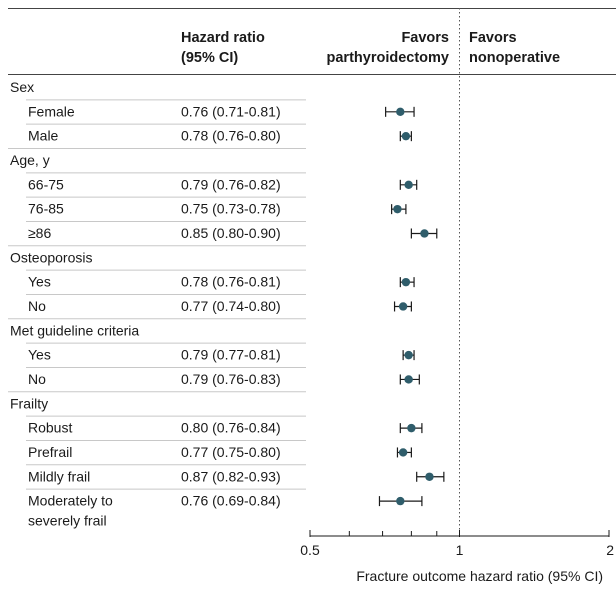 The image size is (616, 599). I want to click on subgroup-label: Robust, so click(50, 428).